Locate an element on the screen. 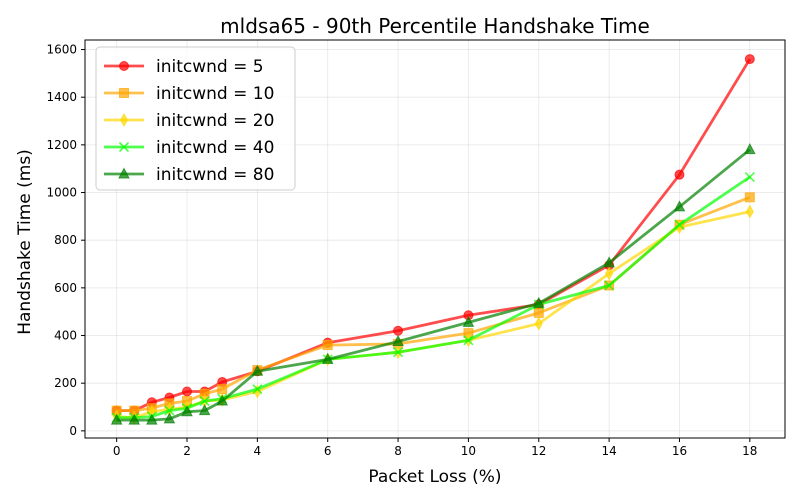 The height and width of the screenshot is (500, 800). y-tick-label: 1200 is located at coordinates (61, 145).